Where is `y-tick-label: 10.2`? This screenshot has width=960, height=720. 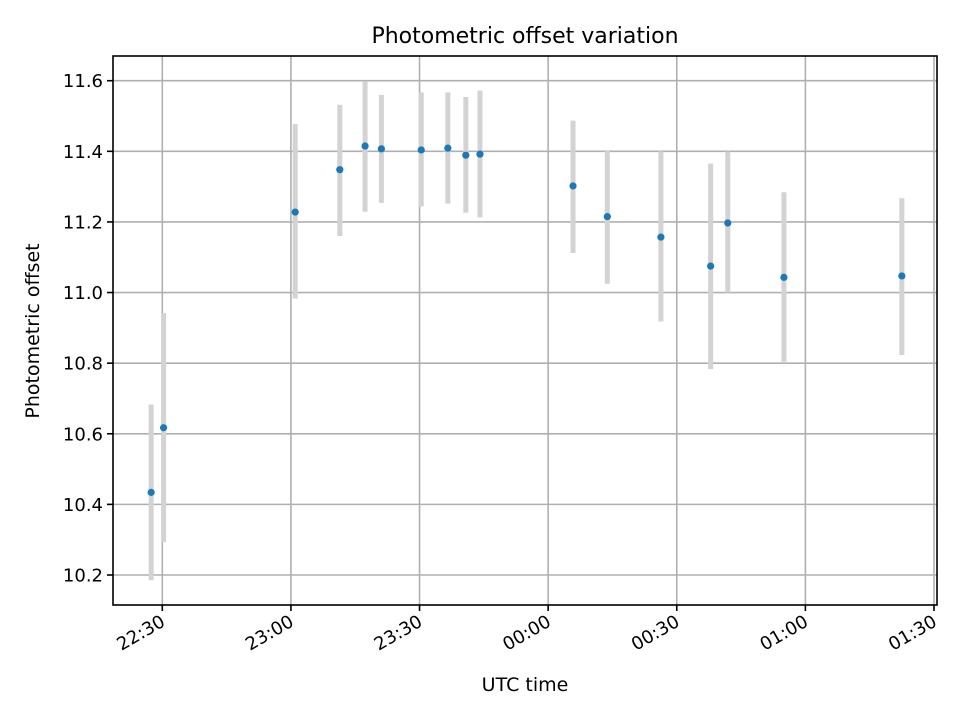 y-tick-label: 10.2 is located at coordinates (83, 575).